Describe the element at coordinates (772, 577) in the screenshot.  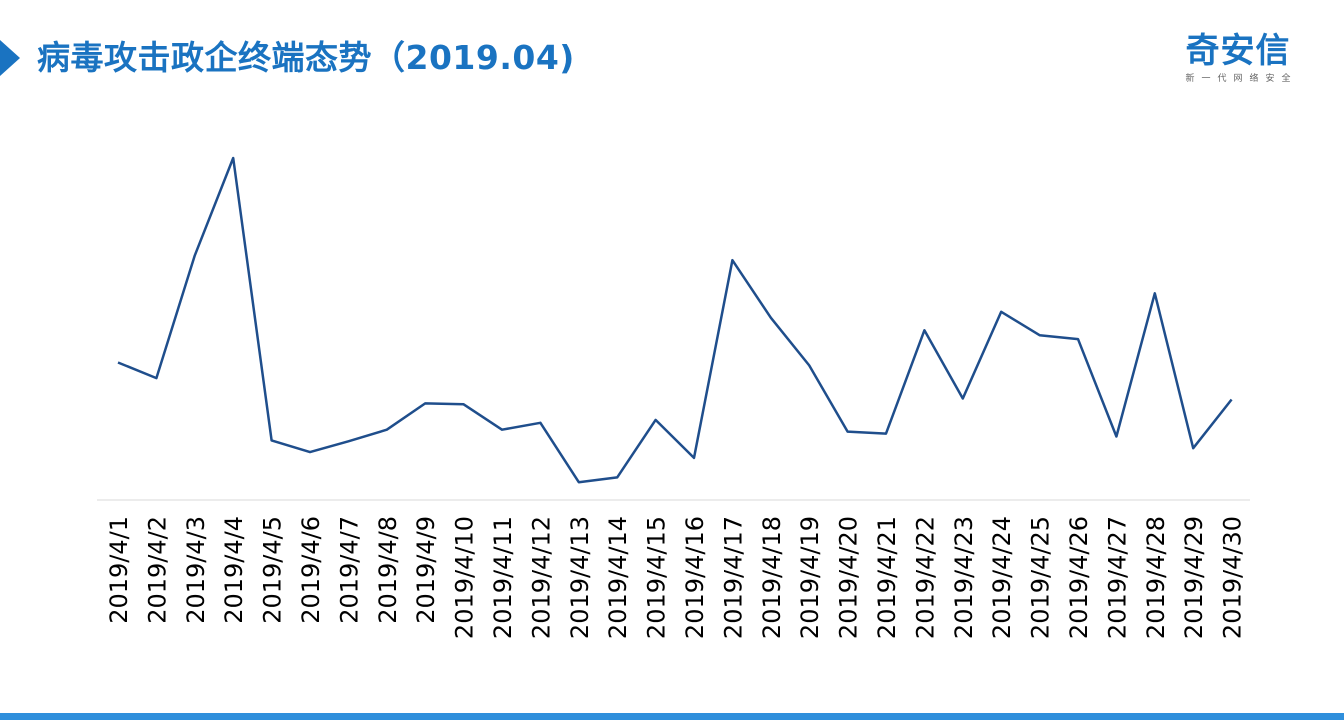
I see `x-tick-label: 2019/4/18` at that location.